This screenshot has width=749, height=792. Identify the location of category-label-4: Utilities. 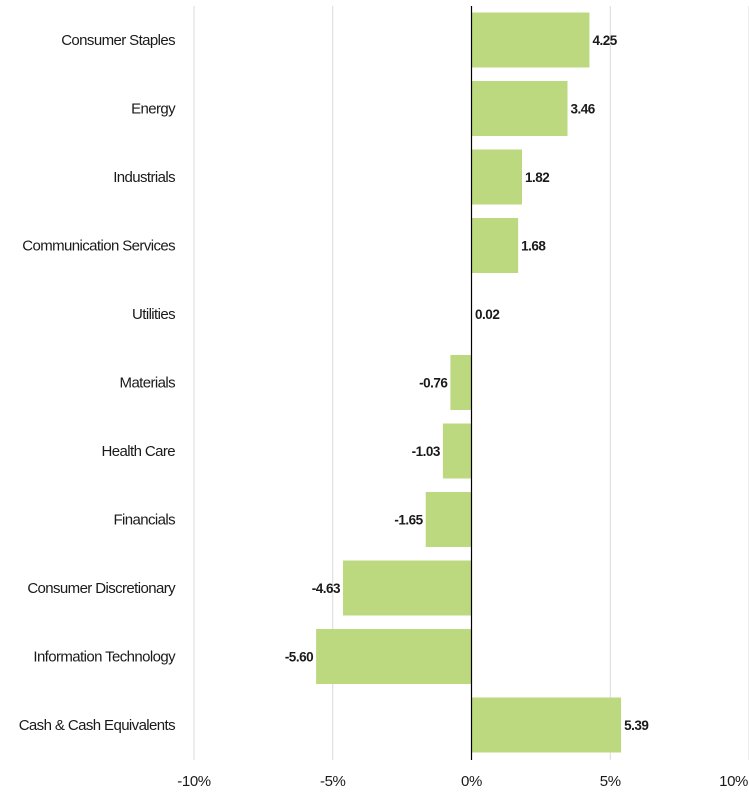
(153, 314).